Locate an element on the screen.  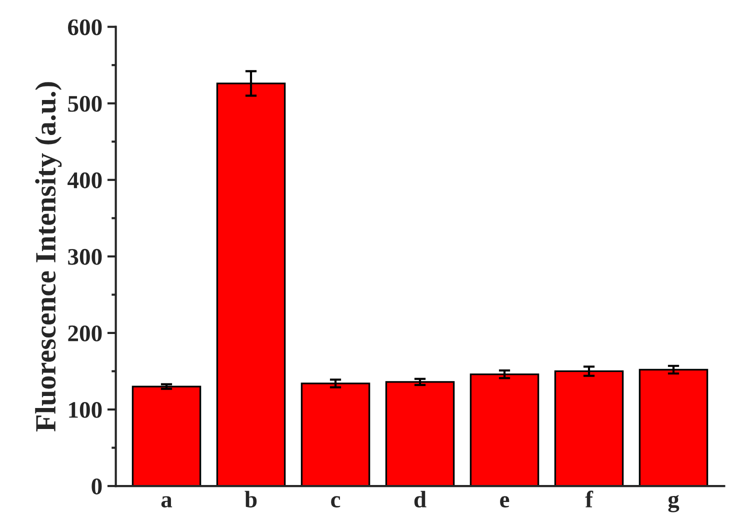
y-tick-label: 300 is located at coordinates (85, 256).